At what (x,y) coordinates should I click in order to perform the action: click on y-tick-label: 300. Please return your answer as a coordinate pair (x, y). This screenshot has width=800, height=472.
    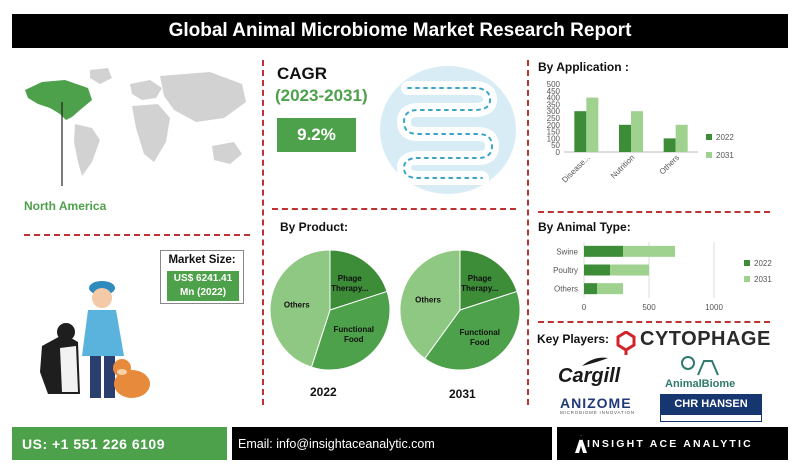
    Looking at the image, I should click on (554, 111).